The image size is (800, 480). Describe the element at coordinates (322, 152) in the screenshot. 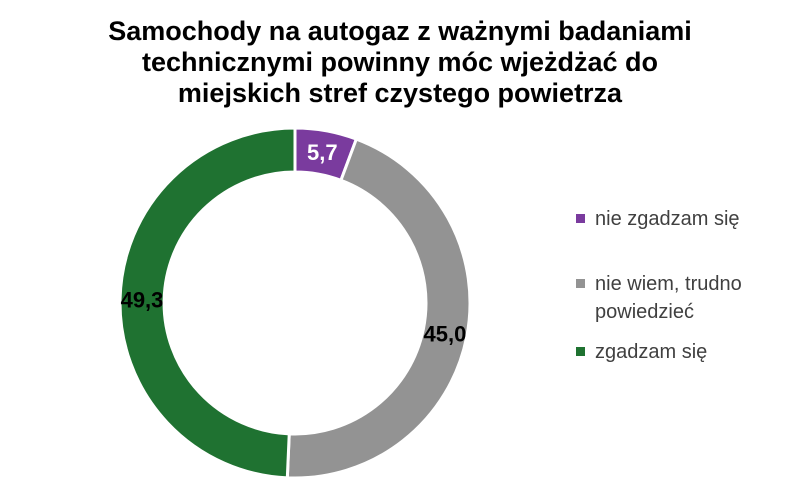

I see `data-label-0: 5,7` at that location.